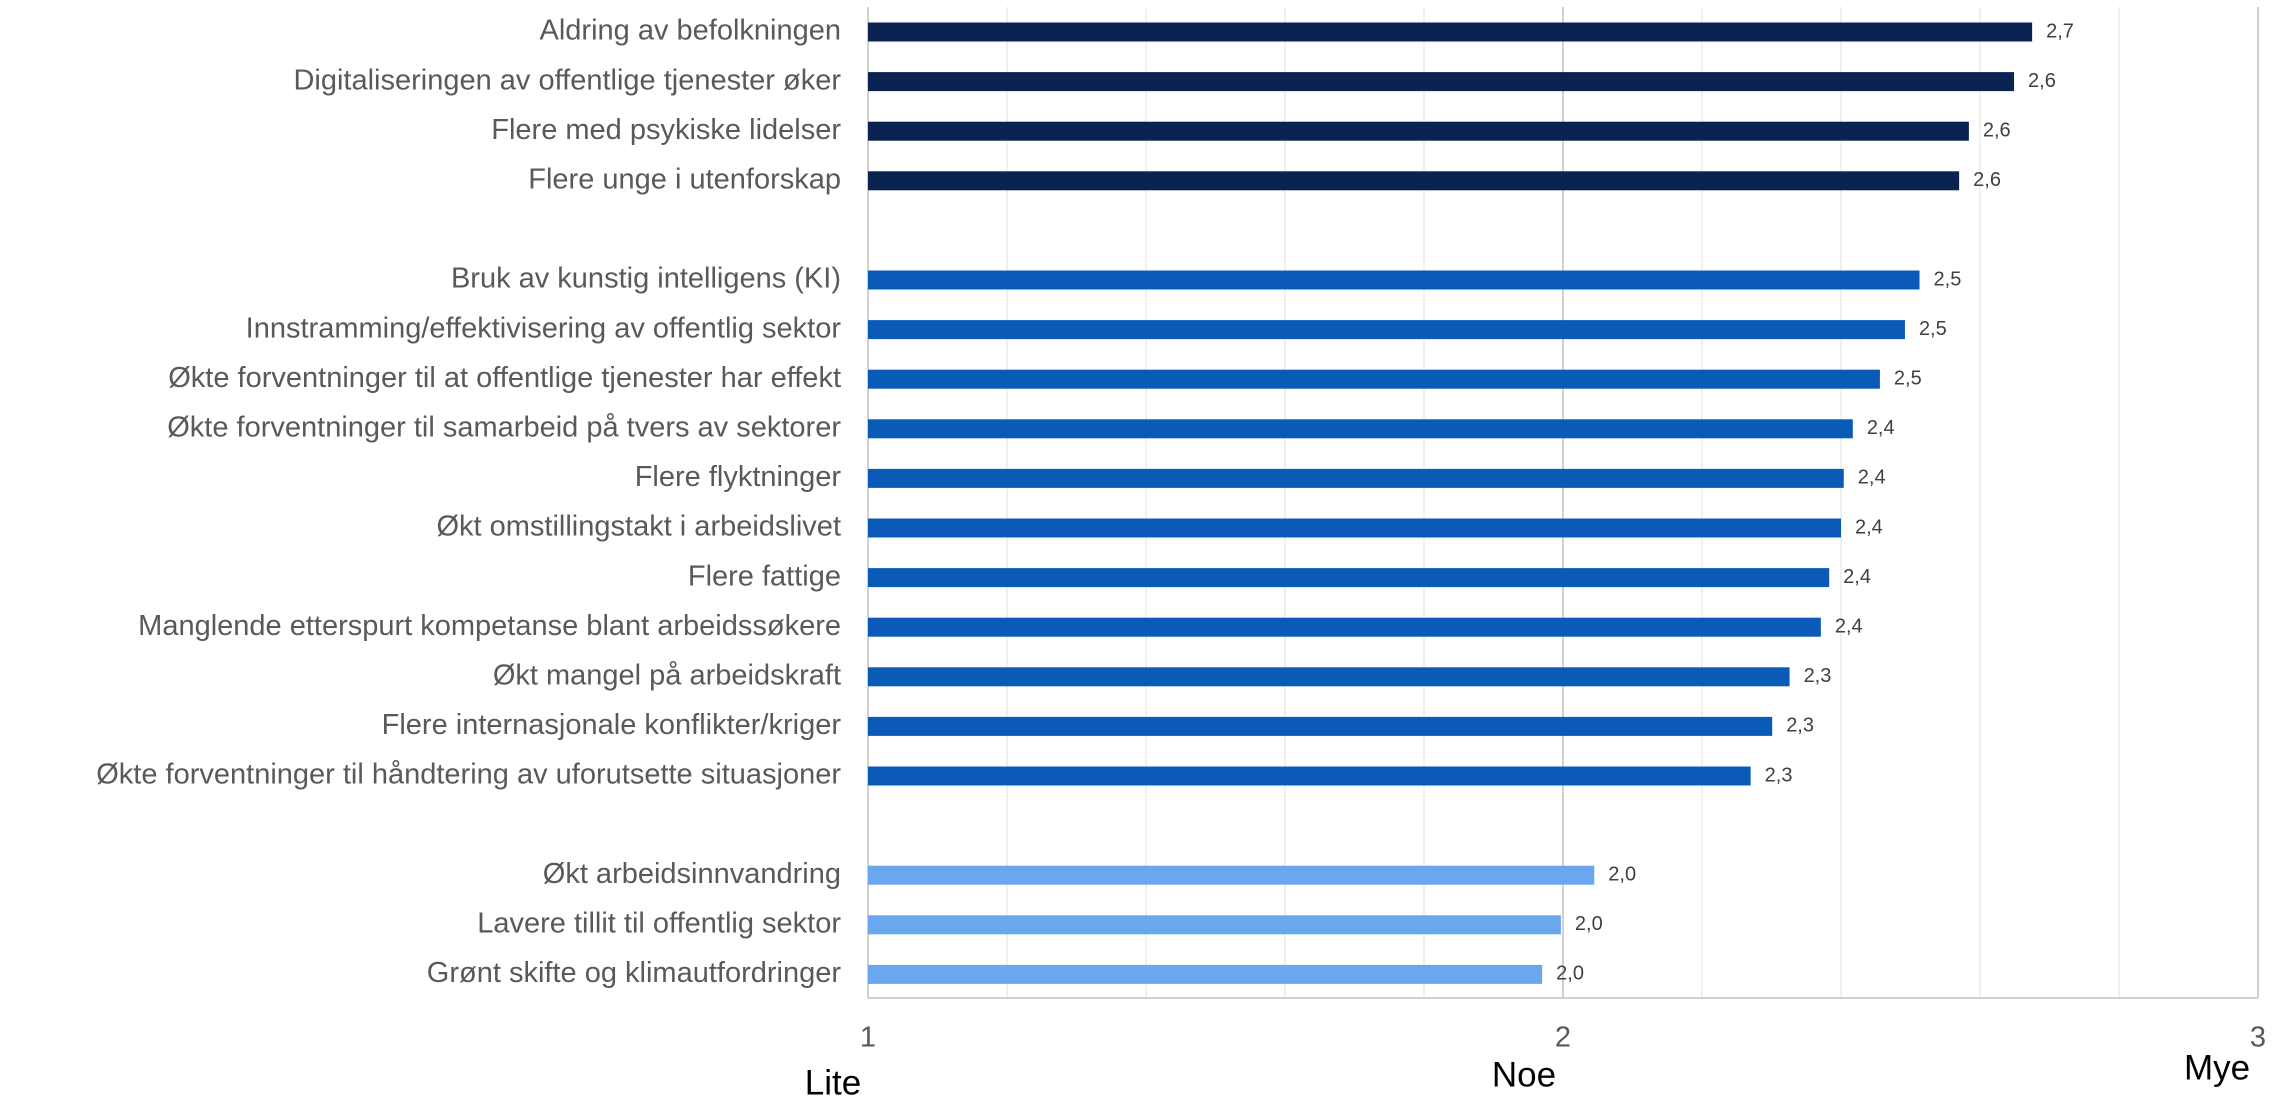 This screenshot has height=1098, width=2277. I want to click on x-tick-label: 2, so click(1563, 1038).